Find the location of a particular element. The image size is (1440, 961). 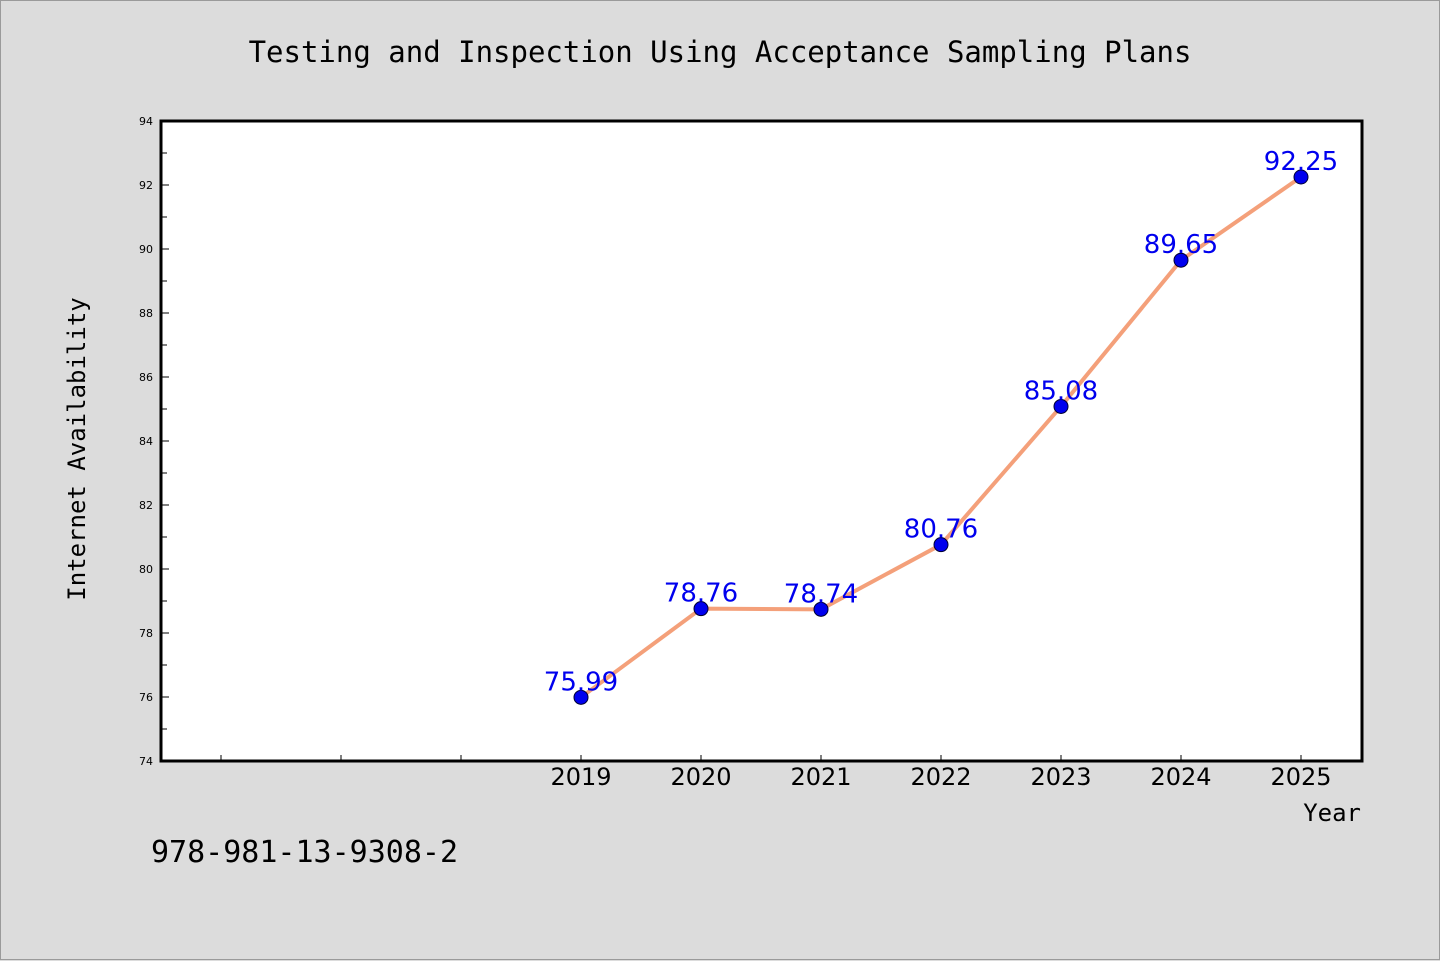

x-tick-label: 2020 is located at coordinates (700, 777).